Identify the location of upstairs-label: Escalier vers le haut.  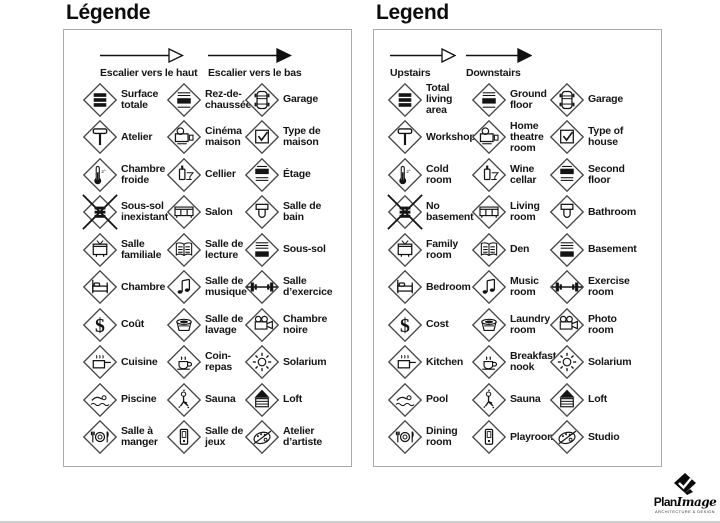
(149, 73).